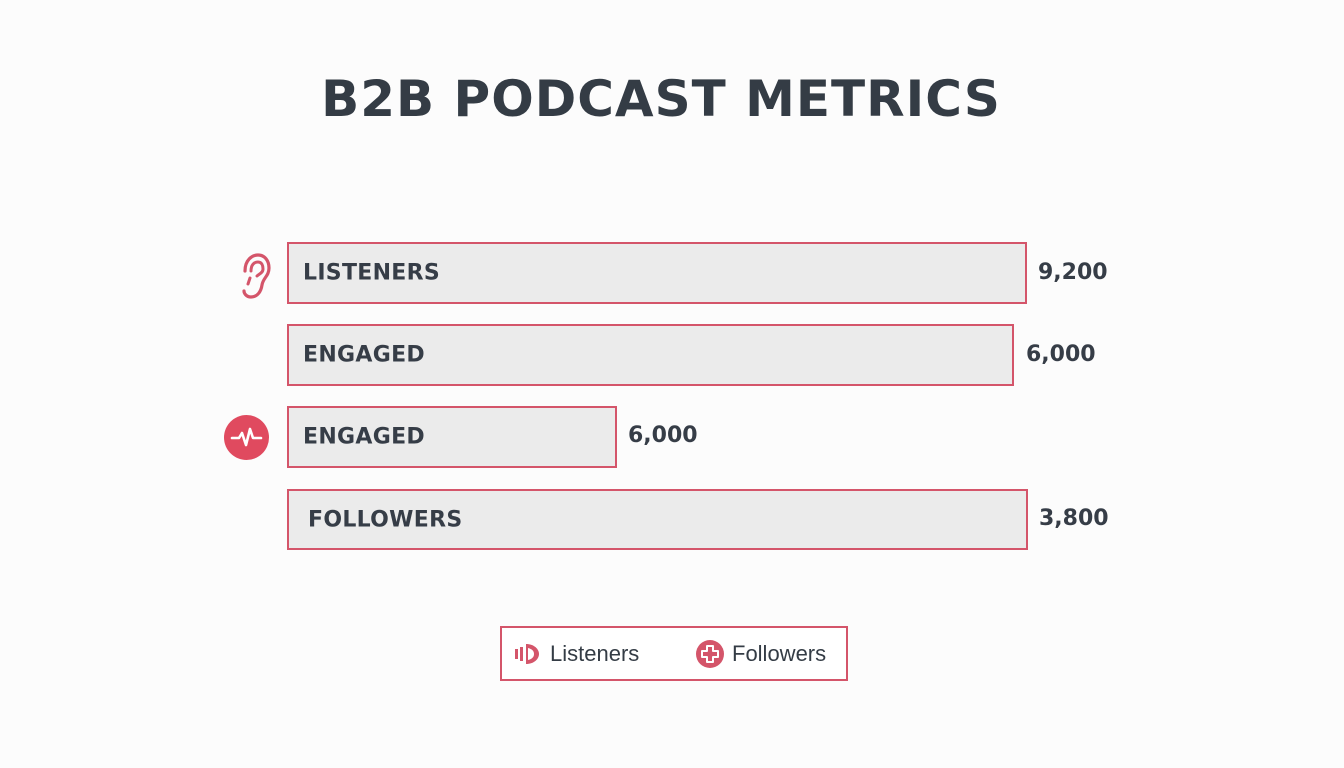  I want to click on legend-item-followers: Followers, so click(761, 653).